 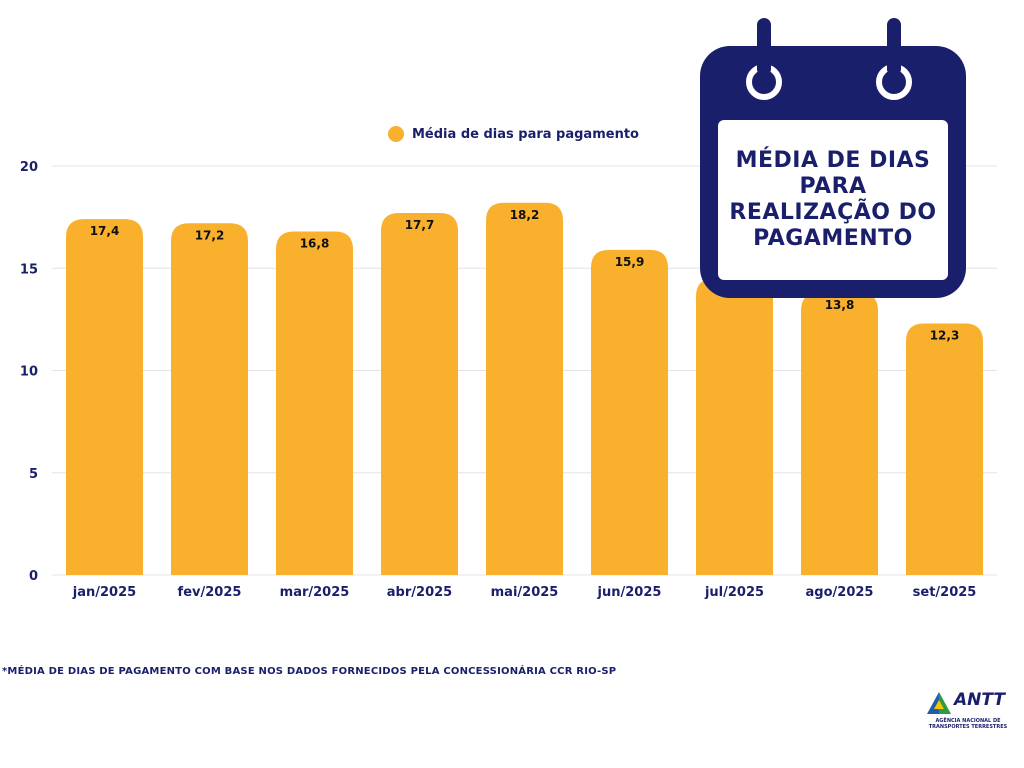 I want to click on x-tick-label: abr/2025, so click(x=419, y=592).